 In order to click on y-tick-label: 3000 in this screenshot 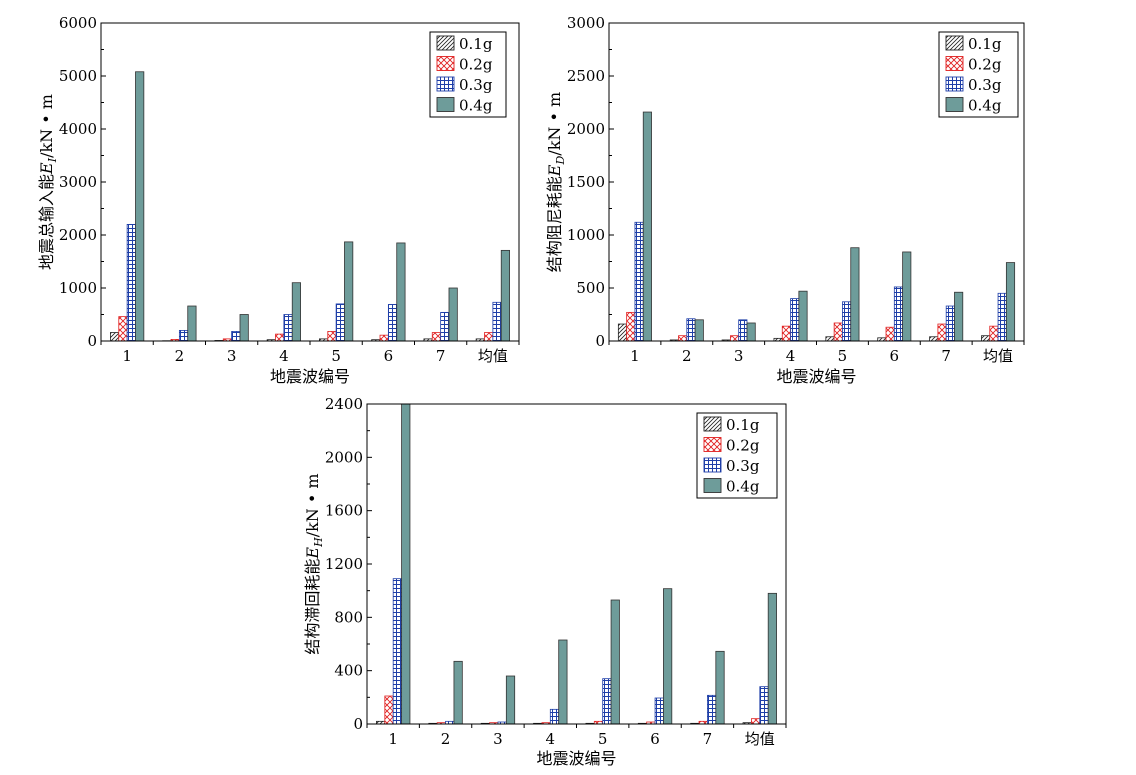, I will do `click(78, 182)`.